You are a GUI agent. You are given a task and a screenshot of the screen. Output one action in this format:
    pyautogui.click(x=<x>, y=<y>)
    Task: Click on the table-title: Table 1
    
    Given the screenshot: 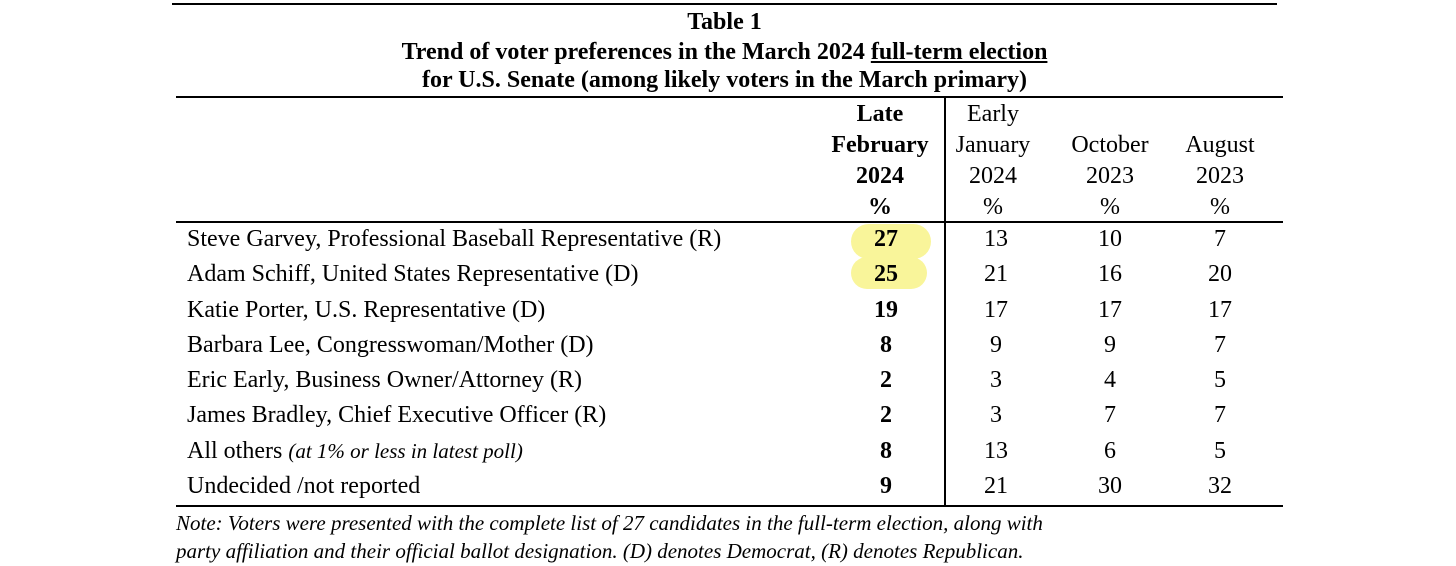 What is the action you would take?
    pyautogui.click(x=724, y=22)
    